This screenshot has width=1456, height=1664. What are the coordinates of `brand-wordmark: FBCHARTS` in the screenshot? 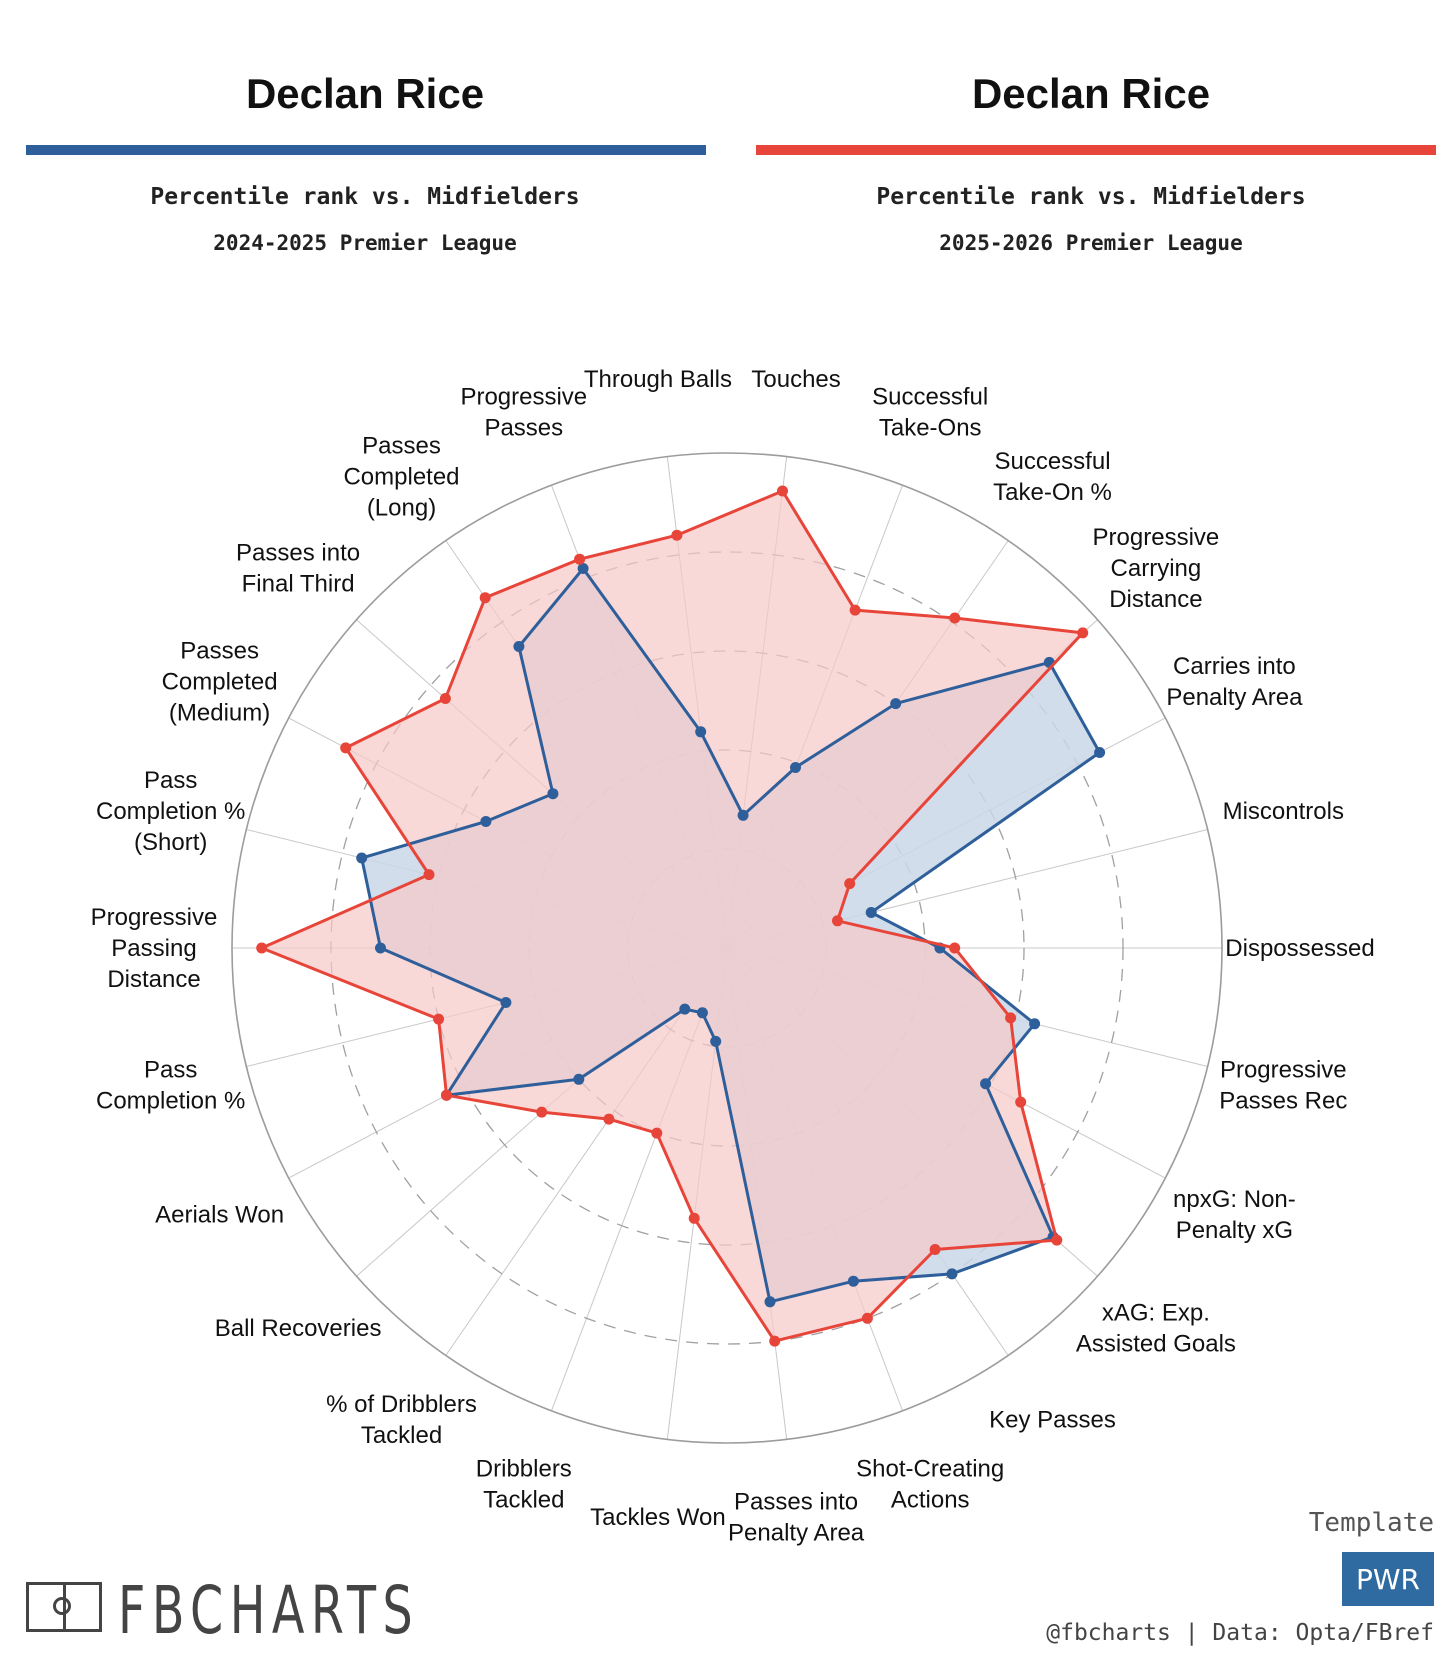 It's located at (269, 1610).